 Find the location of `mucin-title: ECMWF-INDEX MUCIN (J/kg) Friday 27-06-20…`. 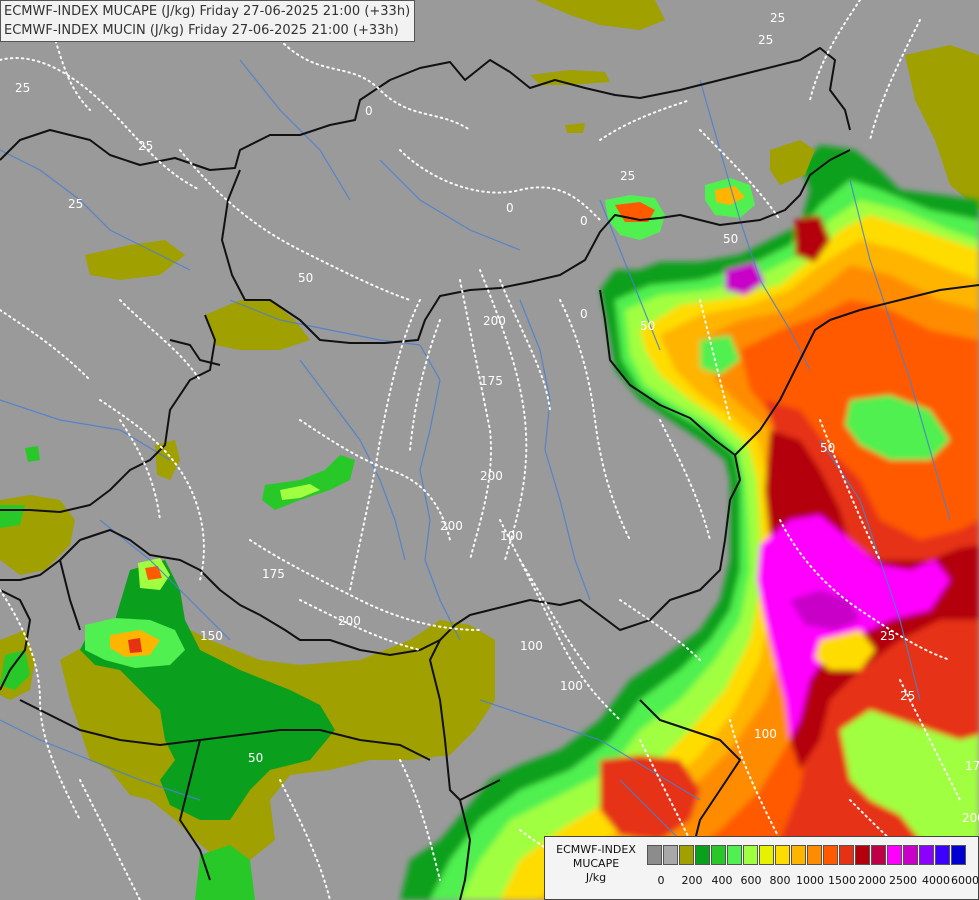

mucin-title: ECMWF-INDEX MUCIN (J/kg) Friday 27-06-20… is located at coordinates (201, 30).